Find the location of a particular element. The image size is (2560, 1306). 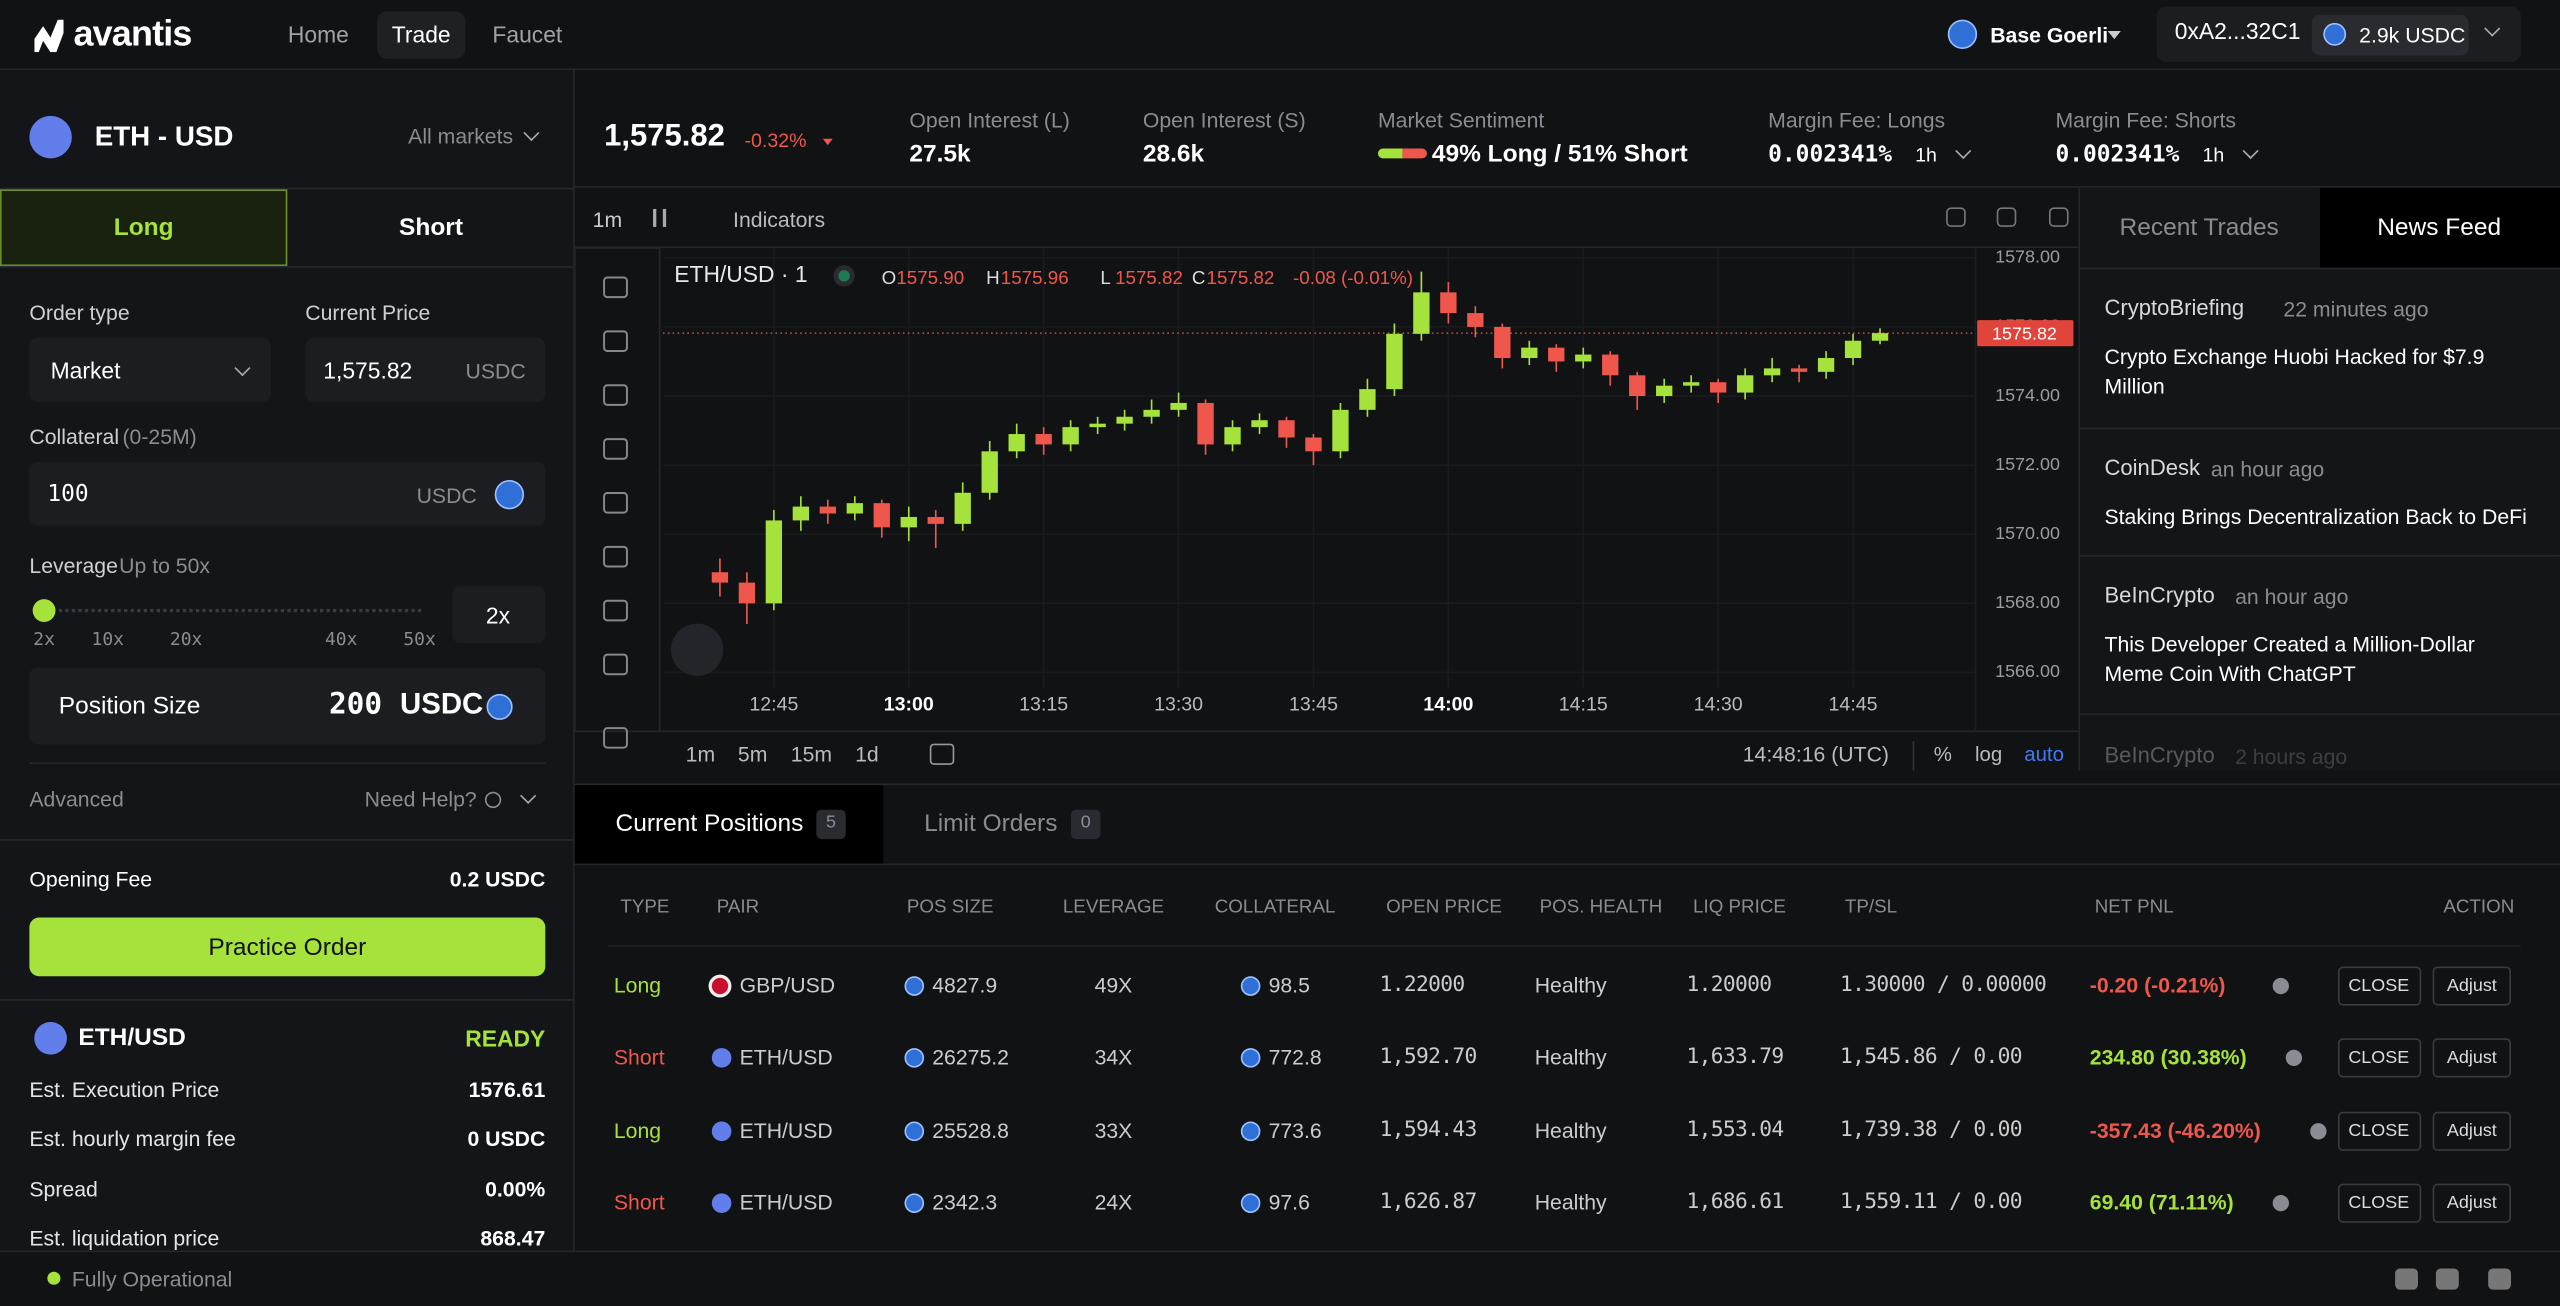

range-button: 1m is located at coordinates (700, 754).